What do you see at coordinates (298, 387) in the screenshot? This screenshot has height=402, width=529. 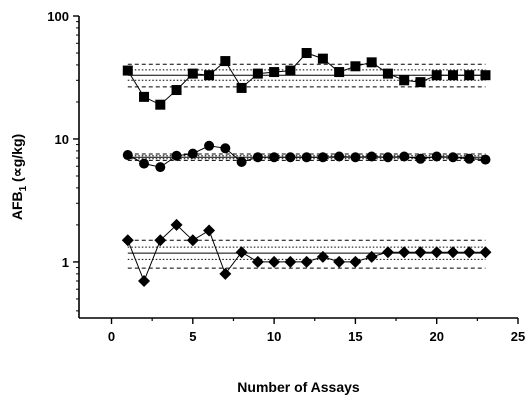 I see `x-axis-title: Number of Assays` at bounding box center [298, 387].